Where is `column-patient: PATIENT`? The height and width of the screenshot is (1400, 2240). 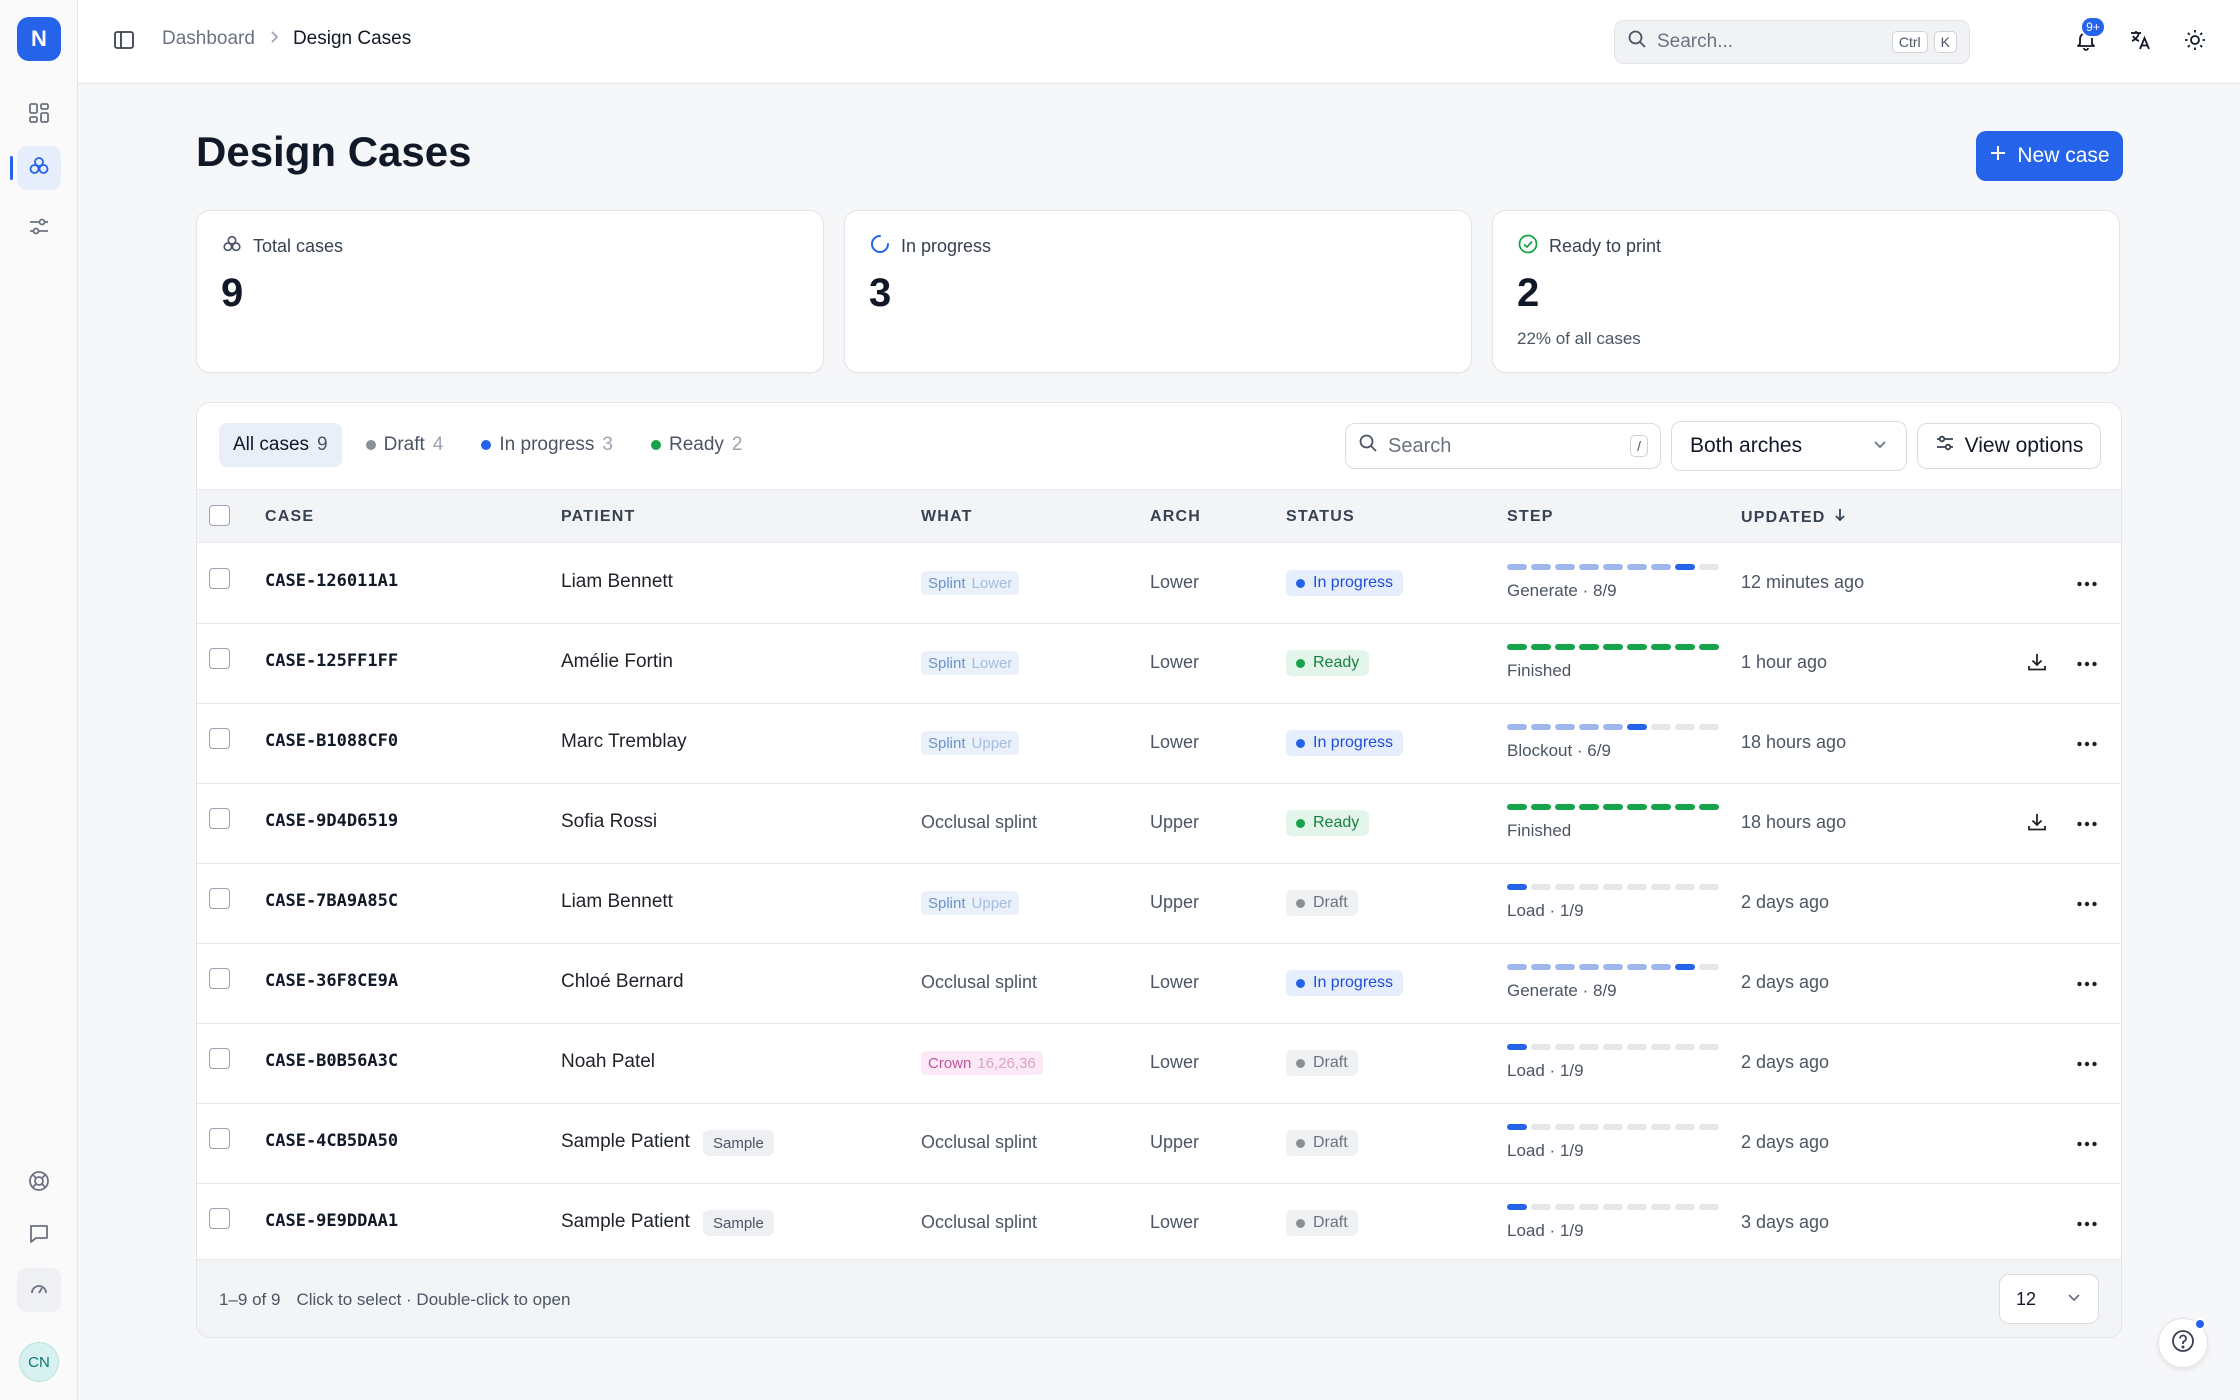 column-patient: PATIENT is located at coordinates (598, 516).